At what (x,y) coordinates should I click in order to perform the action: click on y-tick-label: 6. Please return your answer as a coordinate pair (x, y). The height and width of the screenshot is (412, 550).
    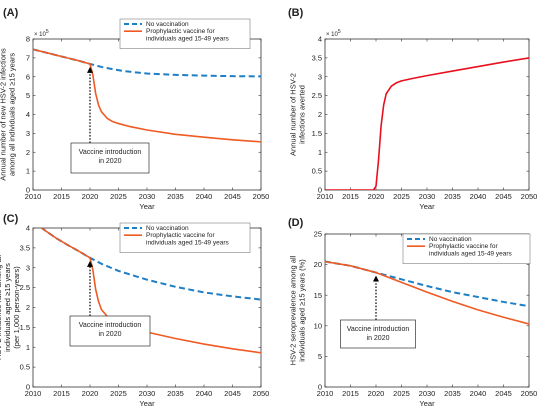
    Looking at the image, I should click on (28, 76).